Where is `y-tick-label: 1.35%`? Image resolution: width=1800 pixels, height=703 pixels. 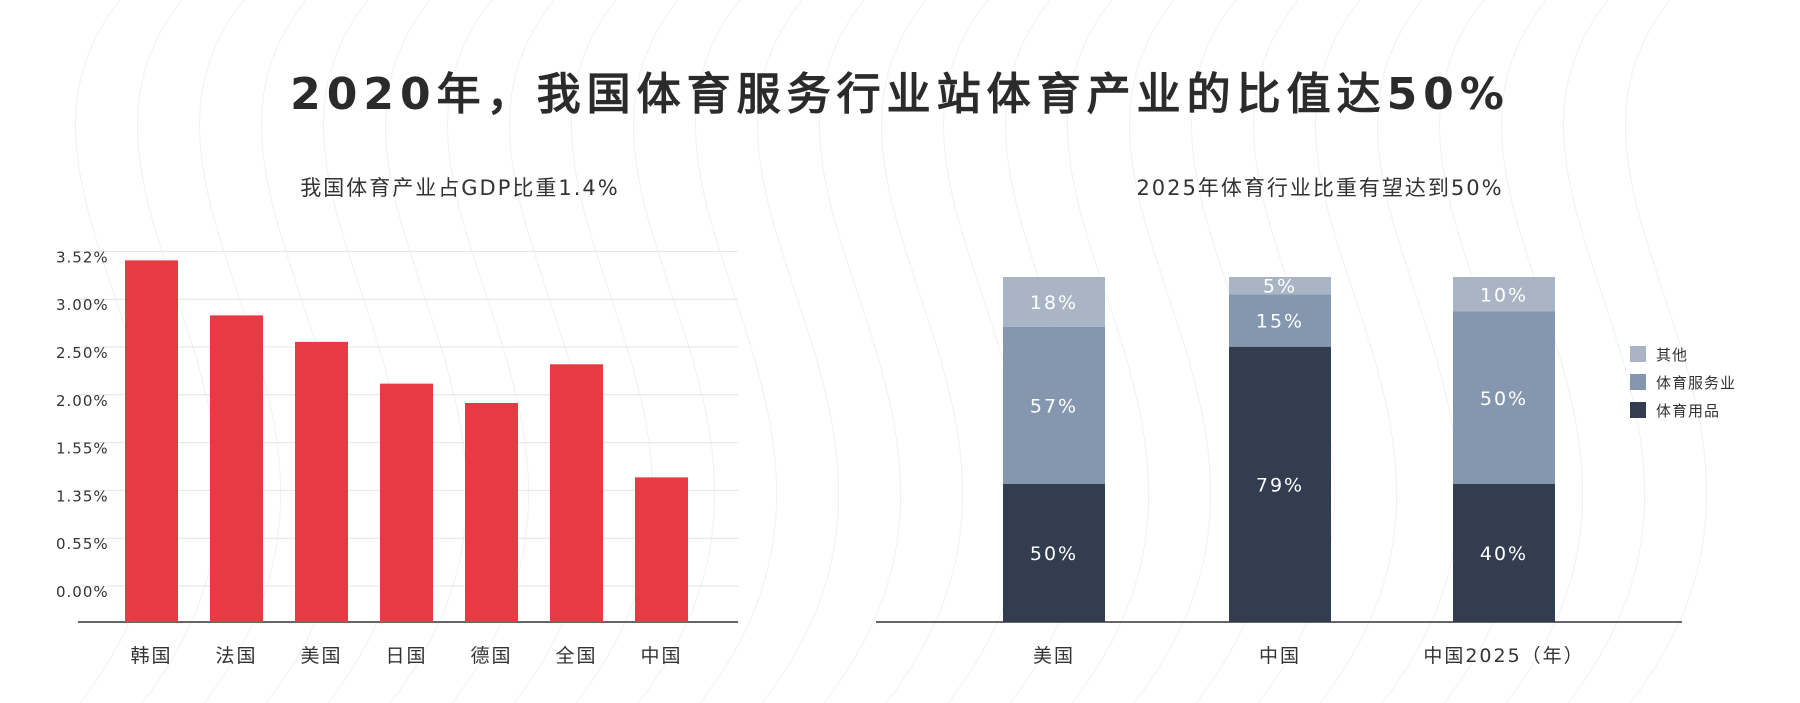
y-tick-label: 1.35% is located at coordinates (82, 496).